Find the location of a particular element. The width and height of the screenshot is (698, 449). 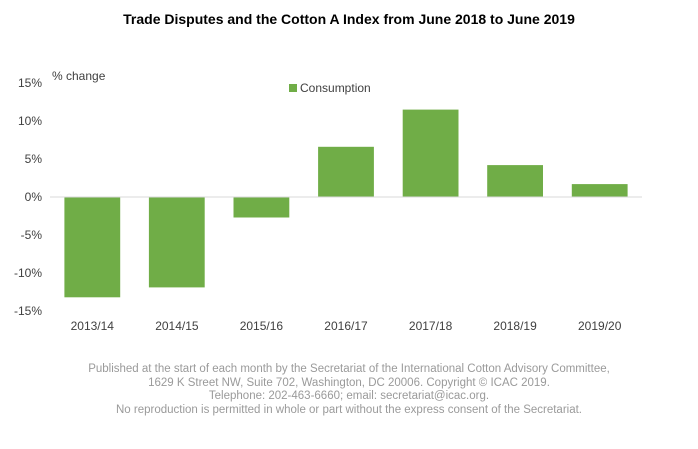

y-tick-label: 5% is located at coordinates (34, 159).